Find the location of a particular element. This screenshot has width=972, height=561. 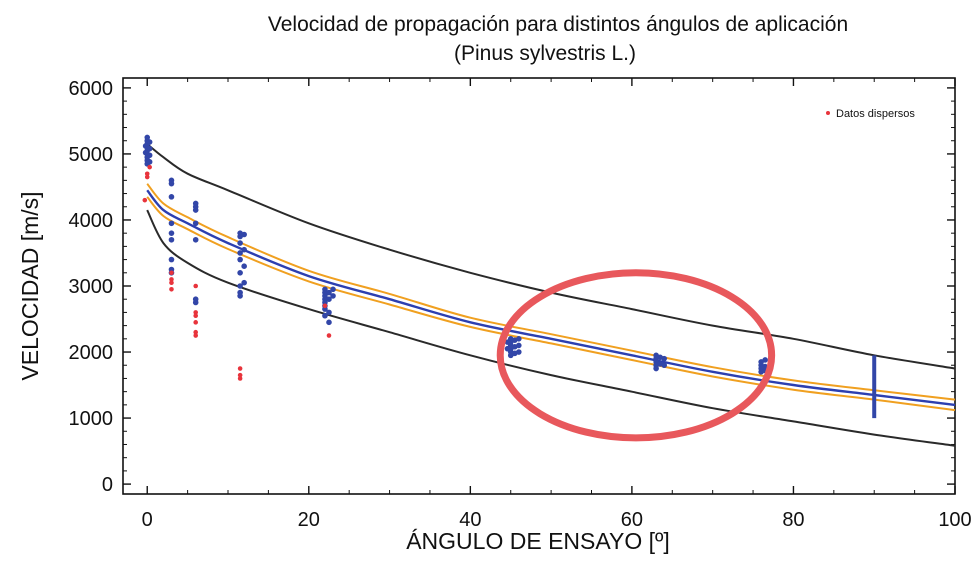

y-tick-label: 3000 is located at coordinates (91, 287).